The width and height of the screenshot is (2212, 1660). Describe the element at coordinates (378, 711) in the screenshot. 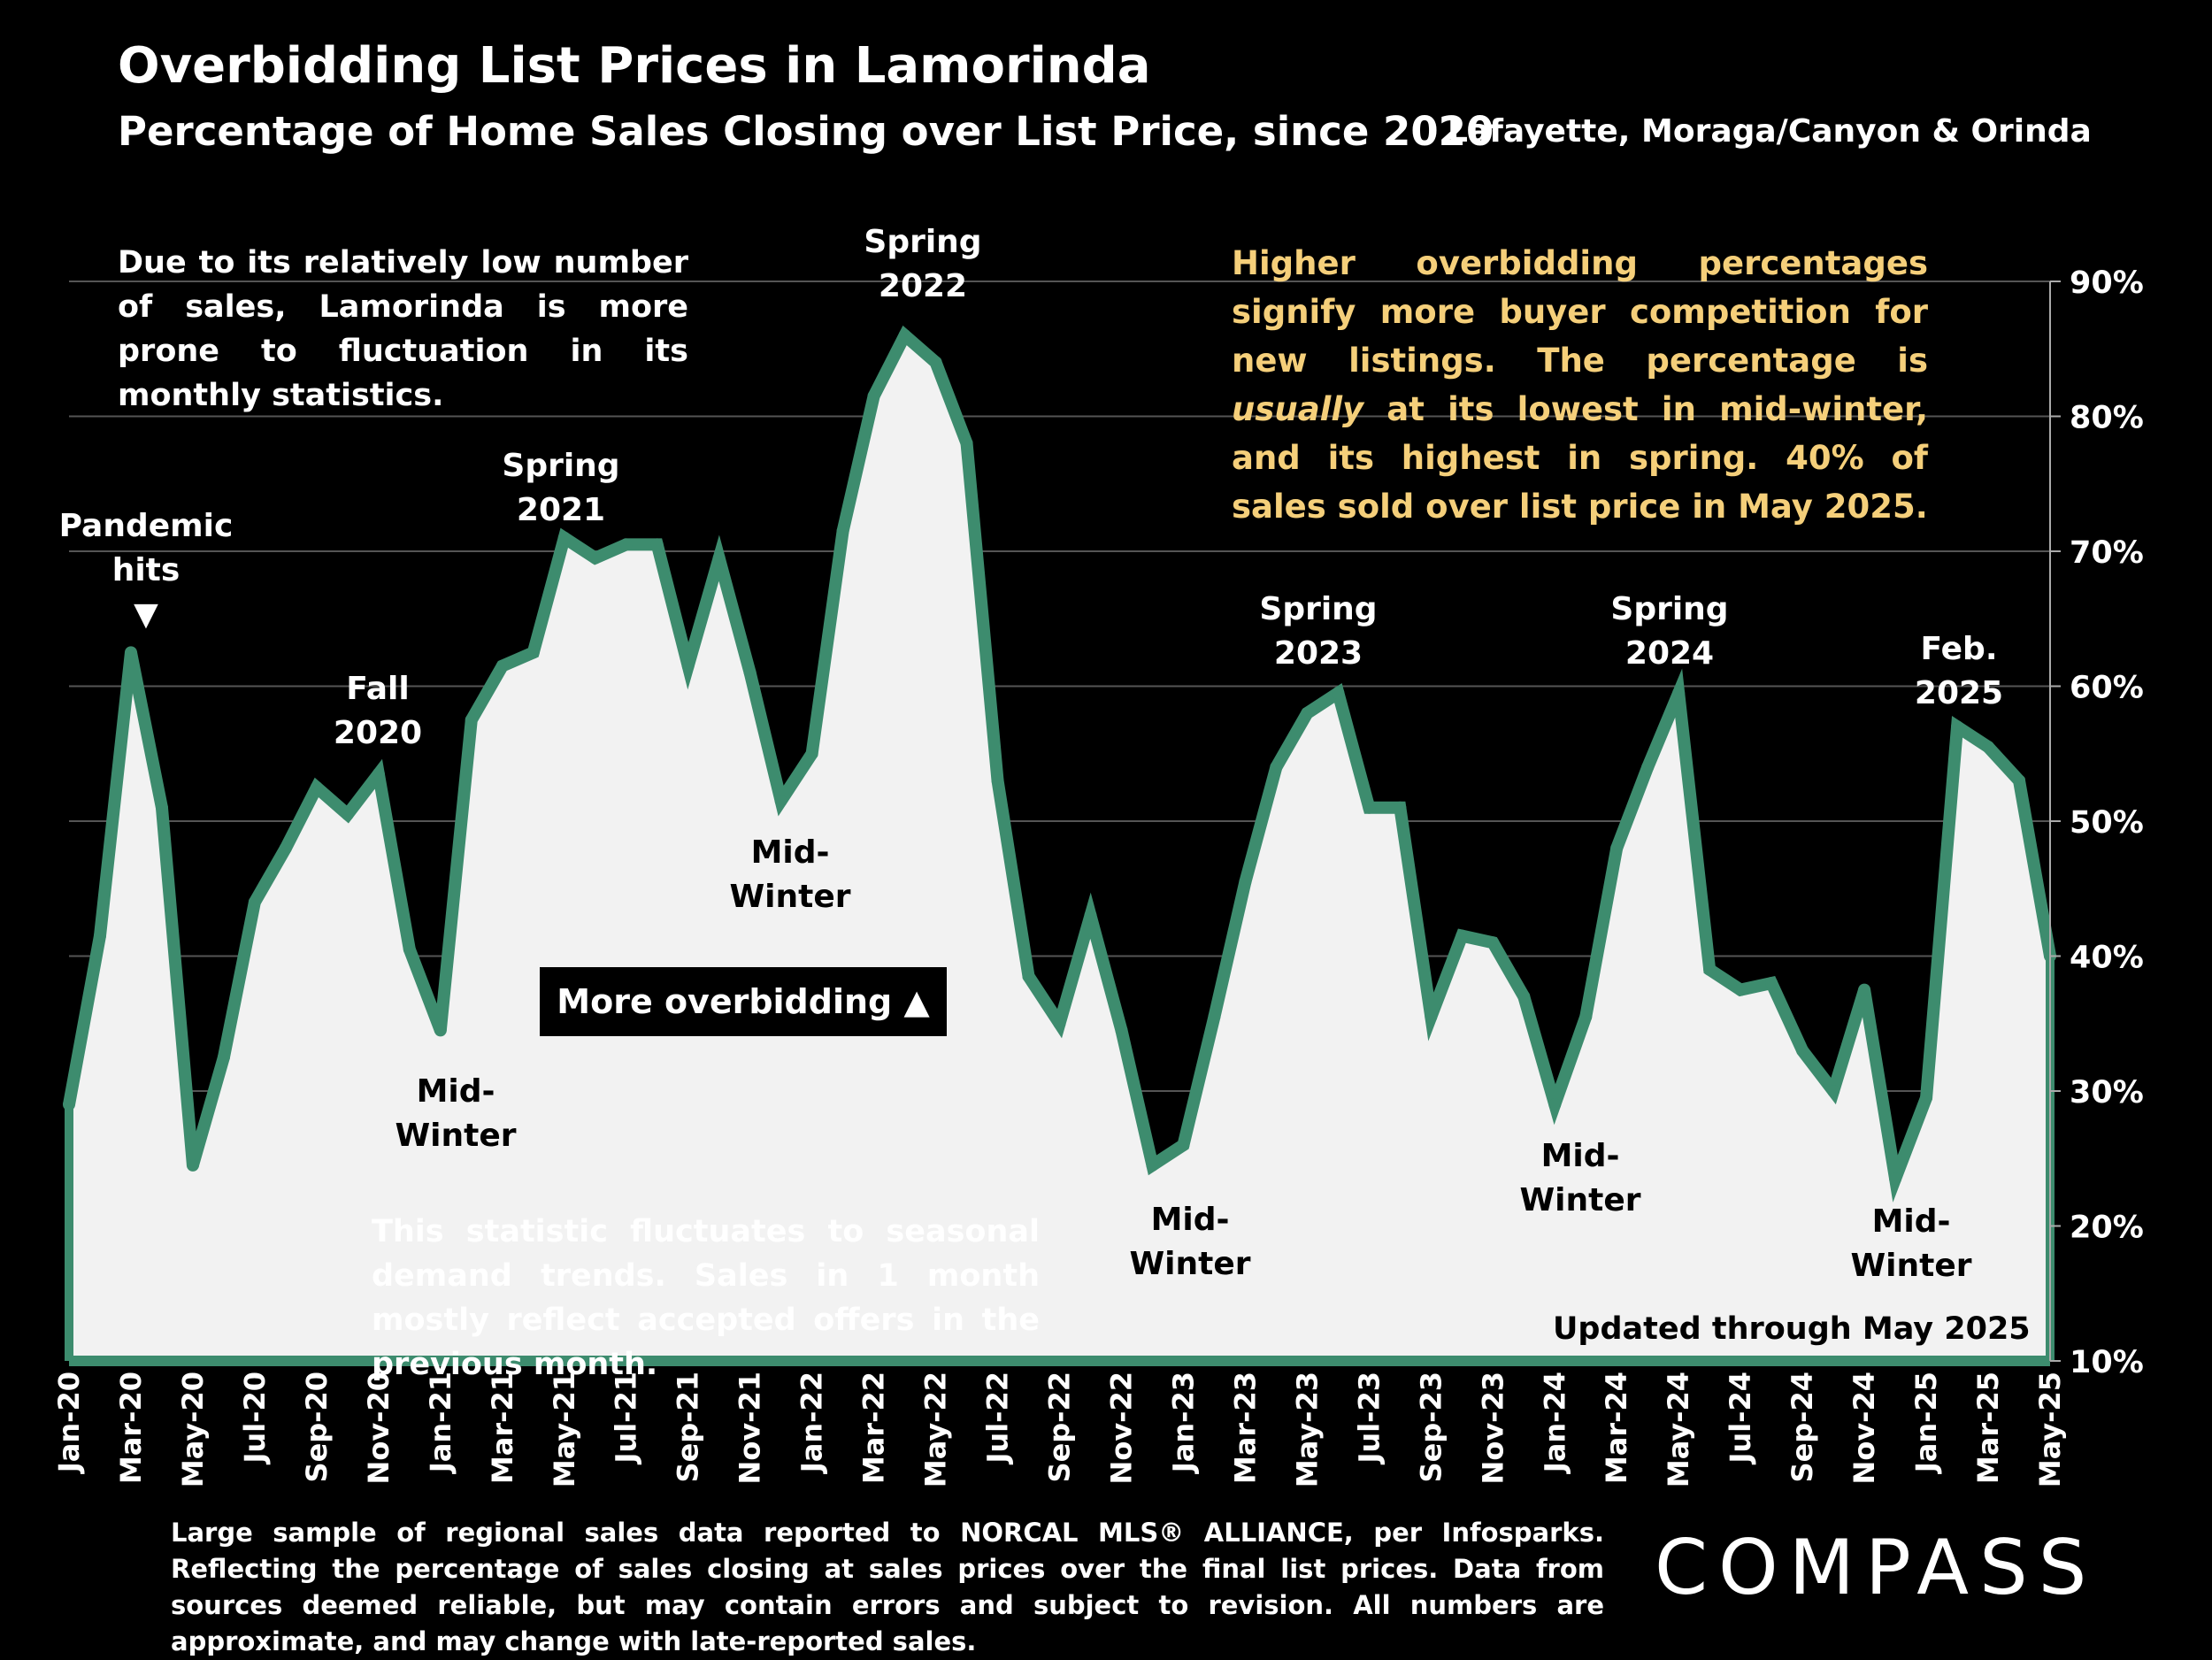

I see `annotation-label: Fall 2020` at that location.